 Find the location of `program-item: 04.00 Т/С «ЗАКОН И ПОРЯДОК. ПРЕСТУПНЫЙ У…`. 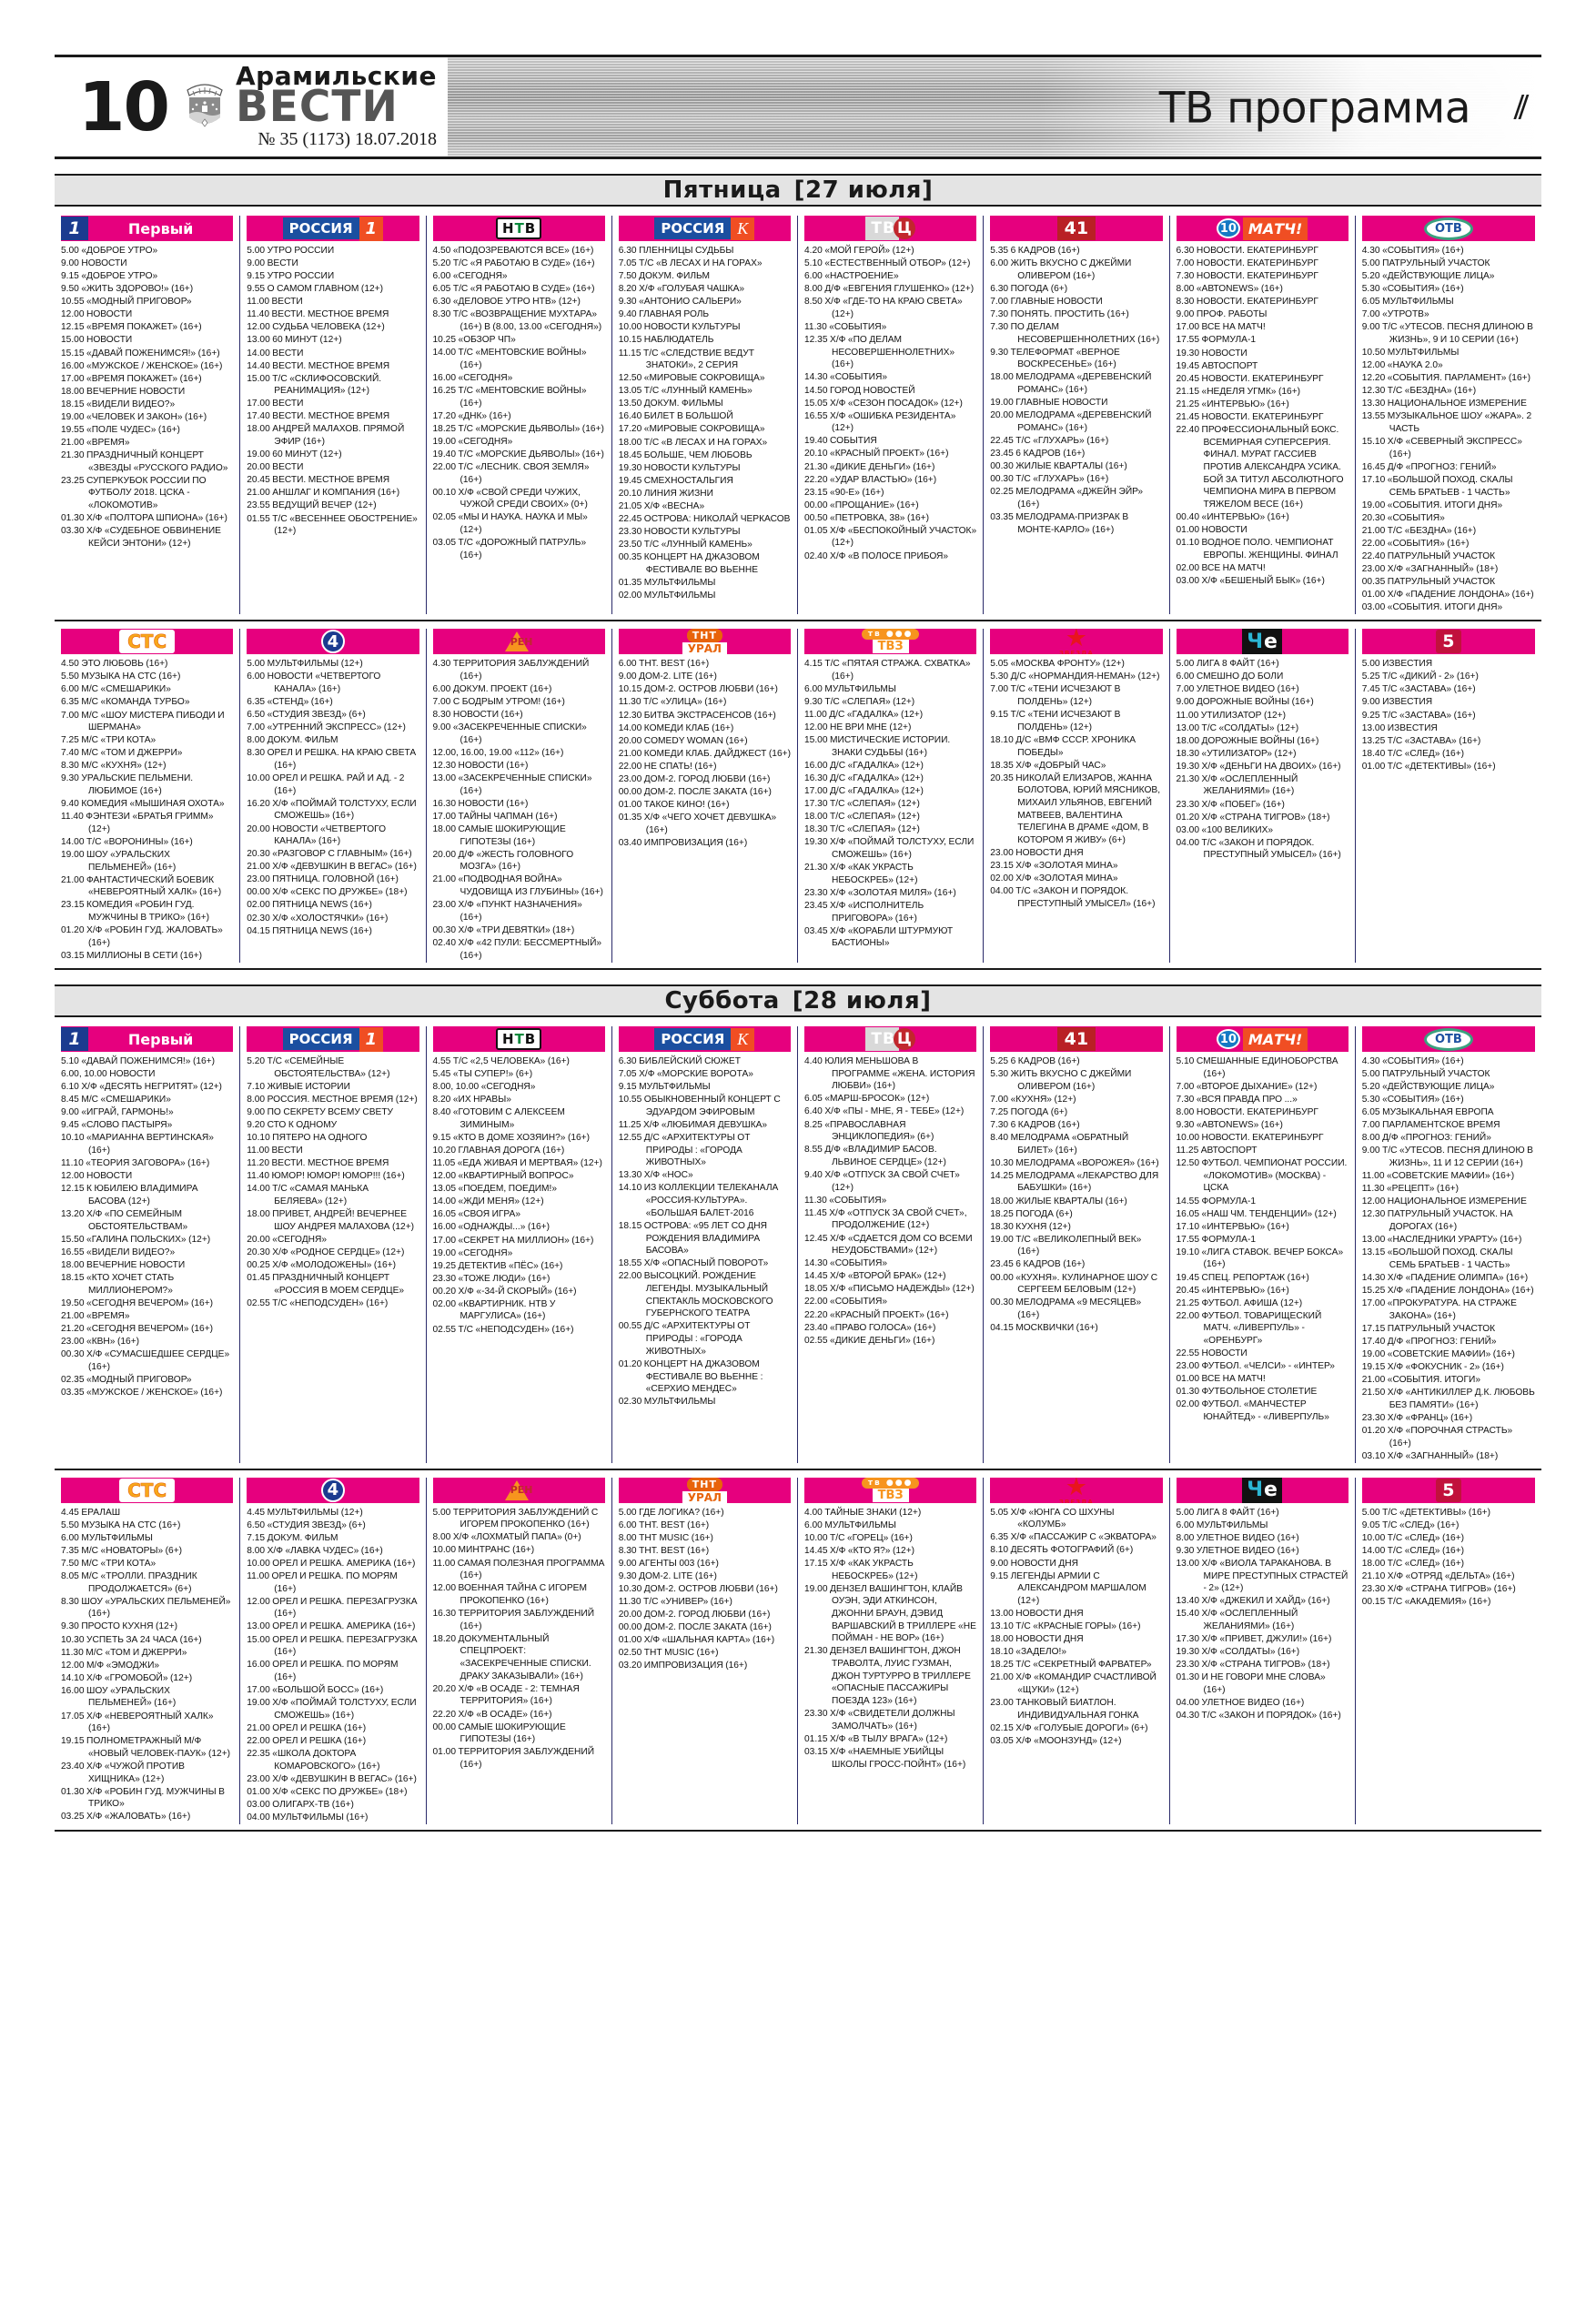

program-item: 04.00 Т/С «ЗАКОН И ПОРЯДОК. ПРЕСТУПНЫЙ У… is located at coordinates (1258, 849).